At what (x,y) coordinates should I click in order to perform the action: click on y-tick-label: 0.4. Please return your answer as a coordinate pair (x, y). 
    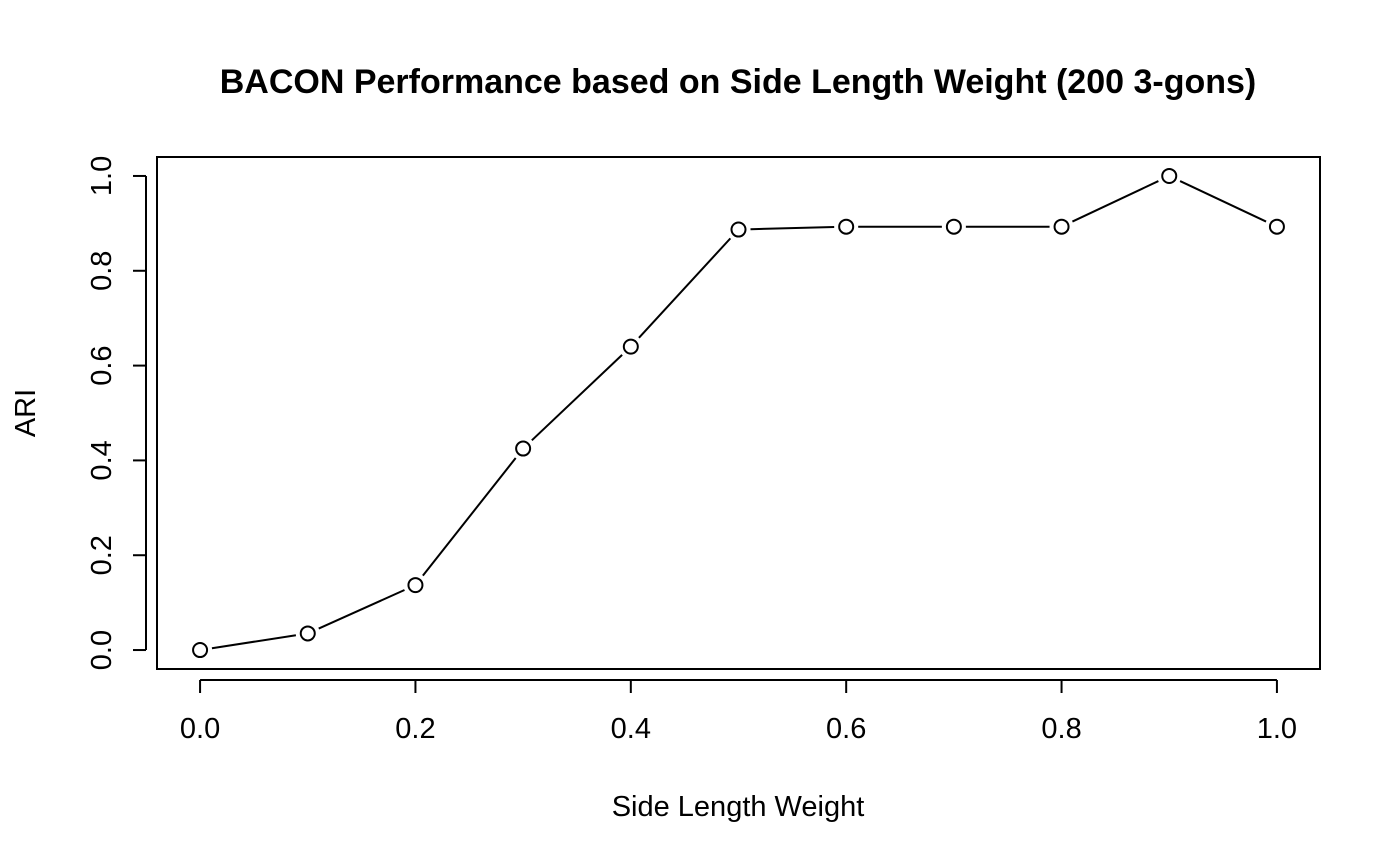
    Looking at the image, I should click on (102, 460).